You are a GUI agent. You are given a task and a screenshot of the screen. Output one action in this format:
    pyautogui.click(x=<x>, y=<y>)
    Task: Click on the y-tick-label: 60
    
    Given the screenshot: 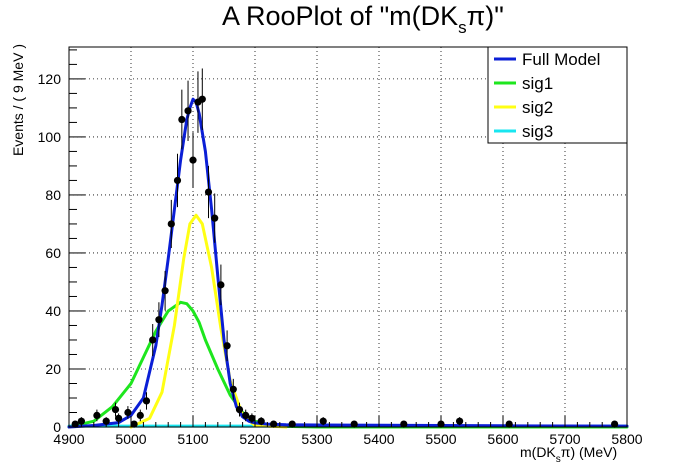 What is the action you would take?
    pyautogui.click(x=53, y=253)
    